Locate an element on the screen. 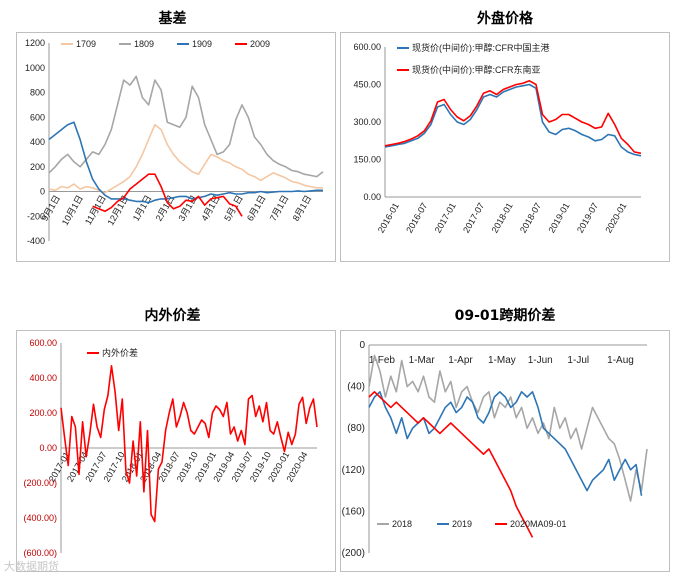 This screenshot has width=691, height=579. x-tick-label: 2019-07 is located at coordinates (587, 218).